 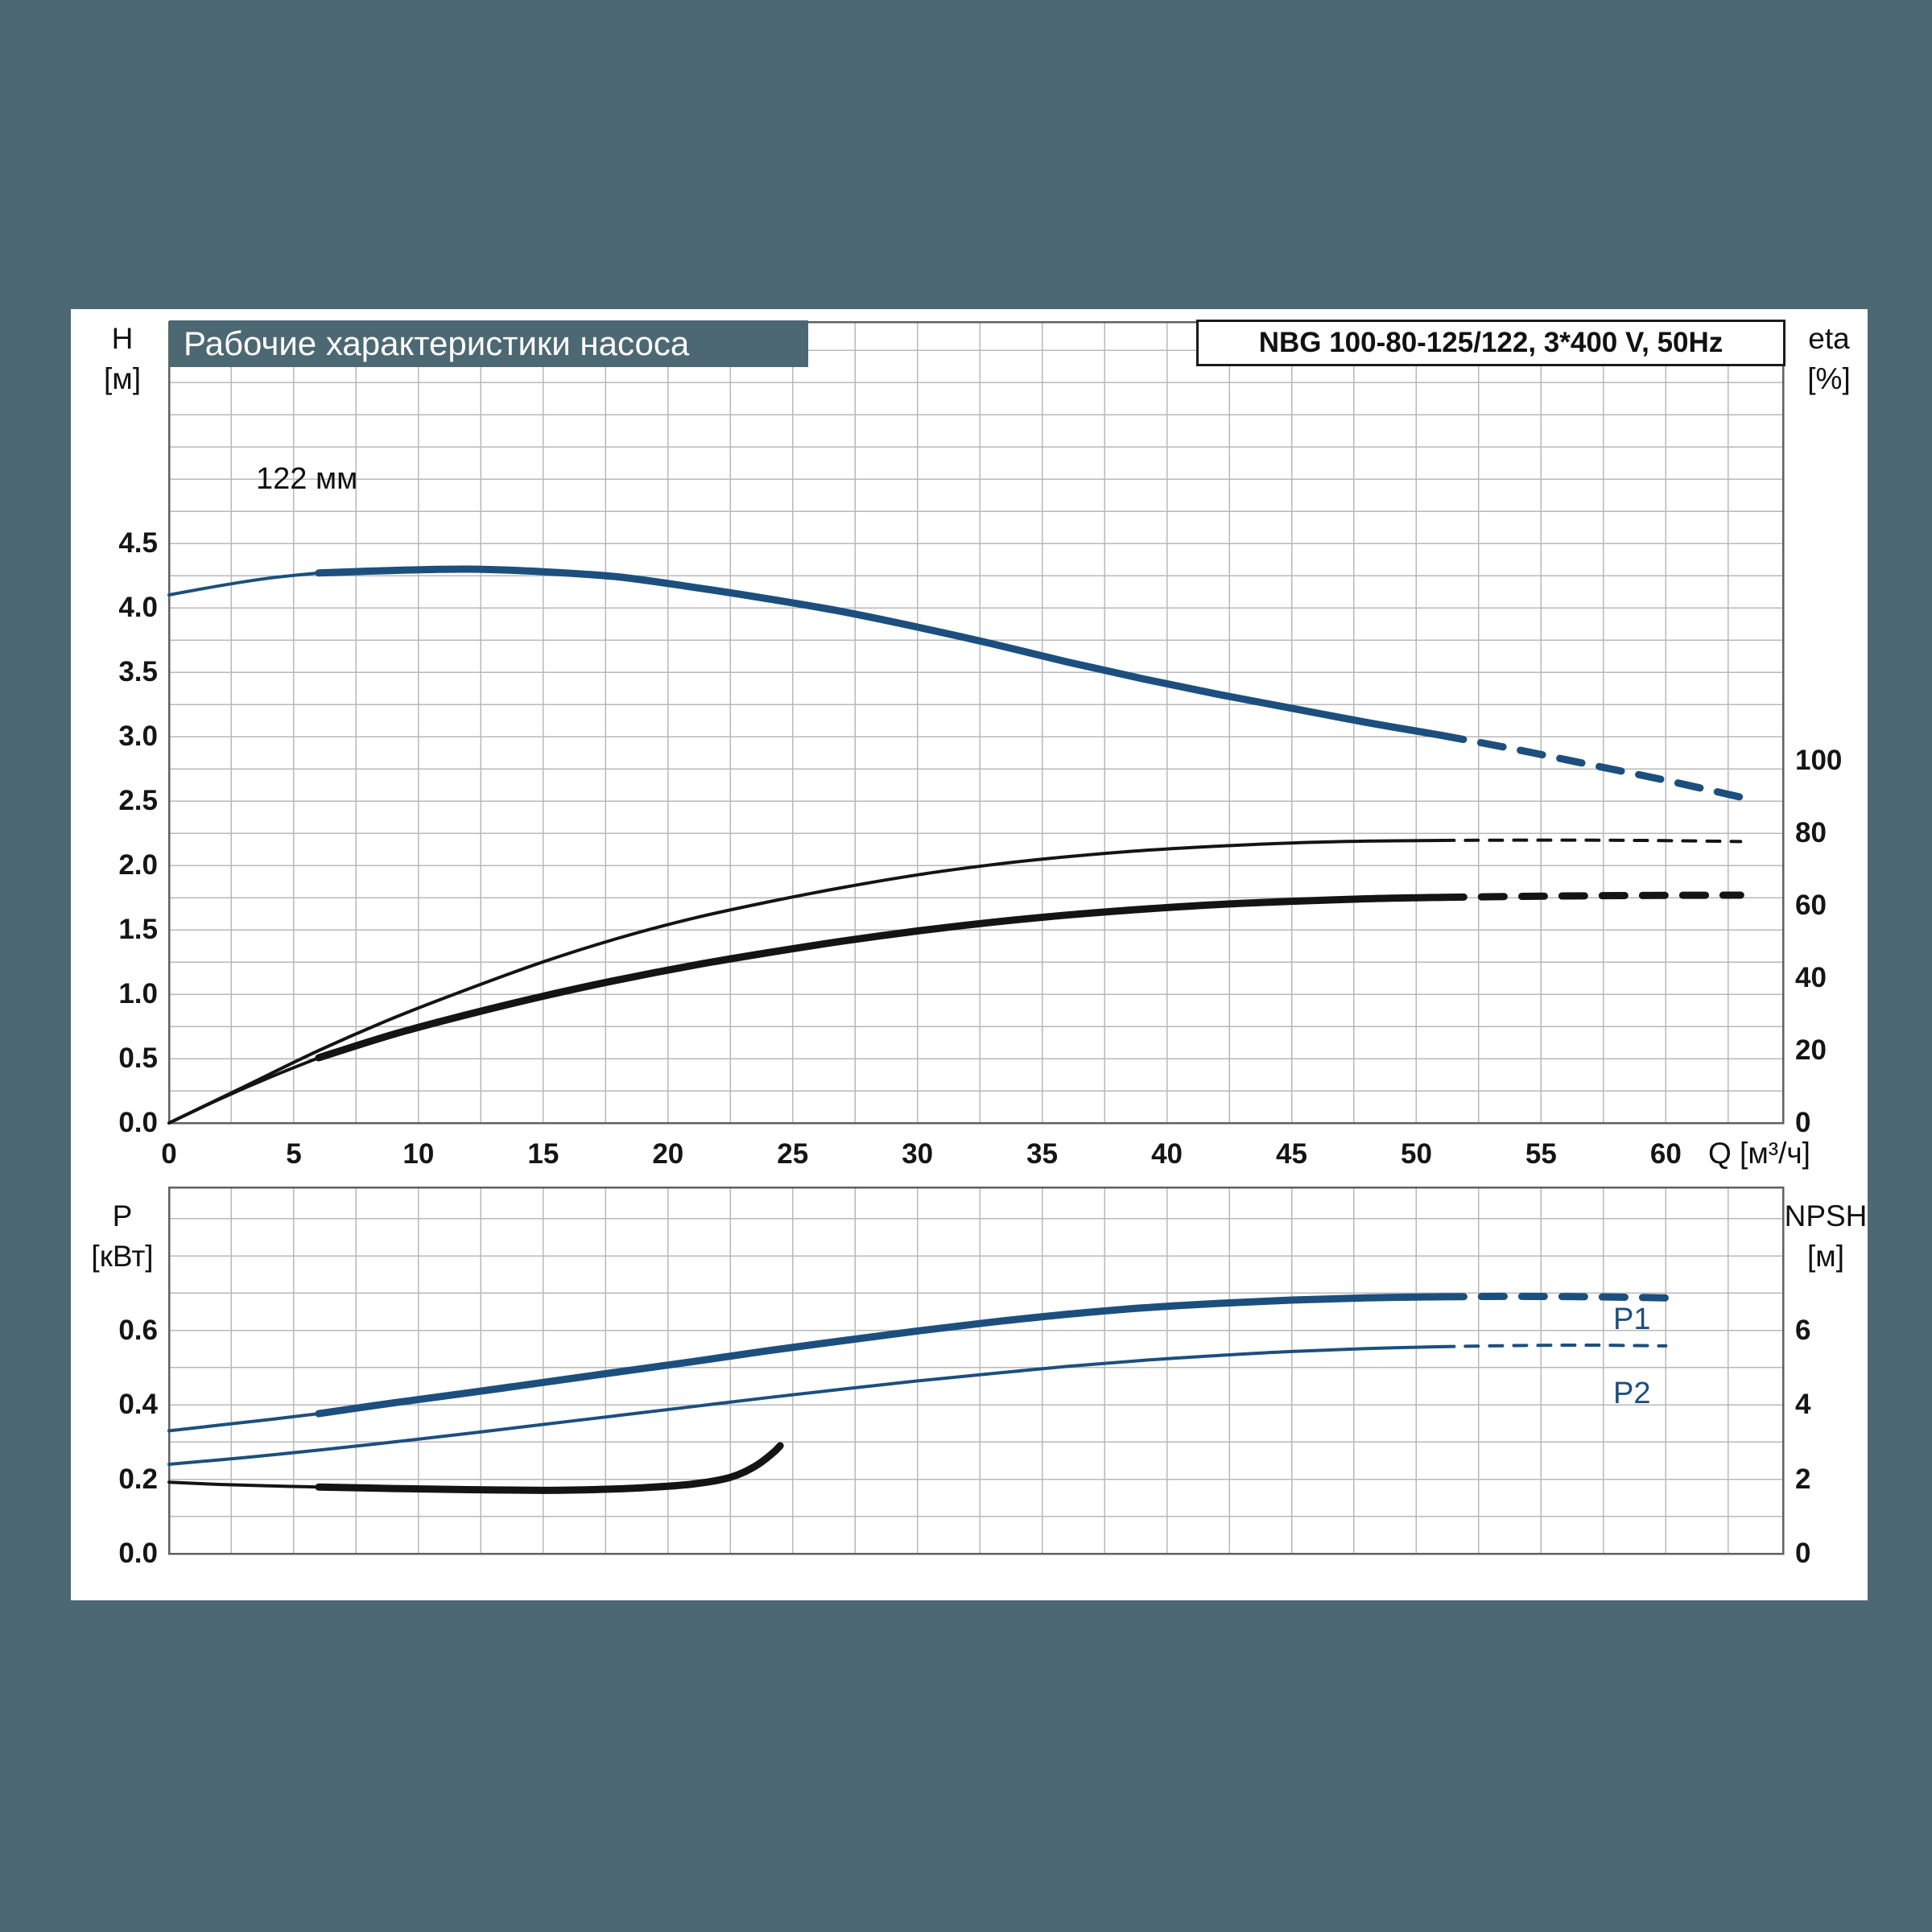 I want to click on power-npsh-y-left-tick-label: 0.4, so click(x=138, y=1404).